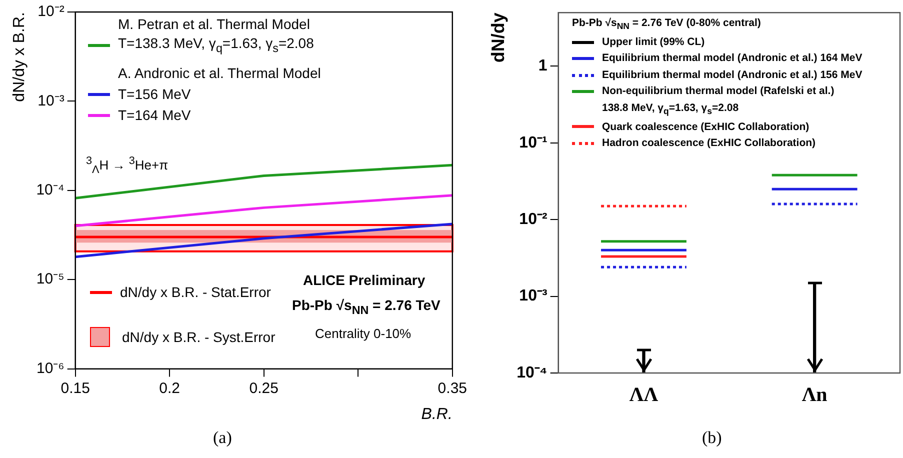 The height and width of the screenshot is (458, 903). What do you see at coordinates (364, 280) in the screenshot?
I see `annotation: ALICE Preliminary` at bounding box center [364, 280].